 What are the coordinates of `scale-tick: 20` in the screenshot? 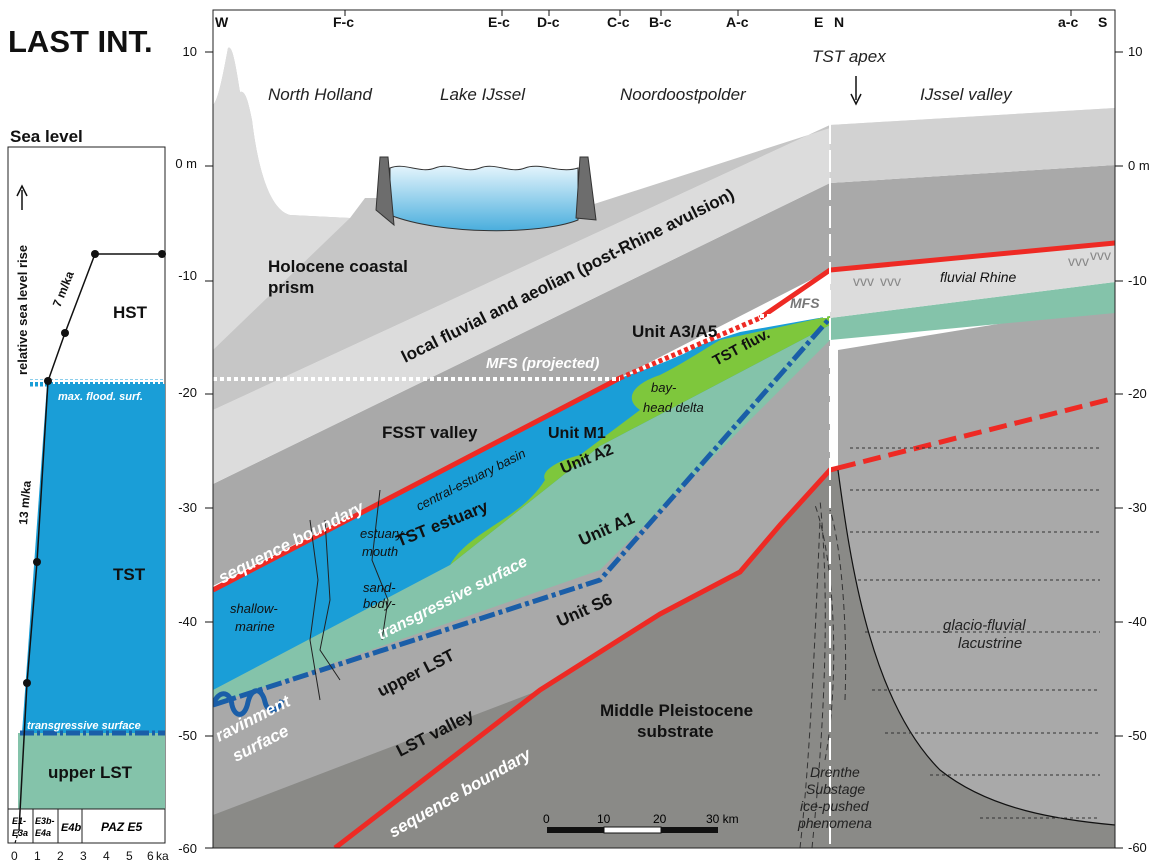 It's located at (660, 819).